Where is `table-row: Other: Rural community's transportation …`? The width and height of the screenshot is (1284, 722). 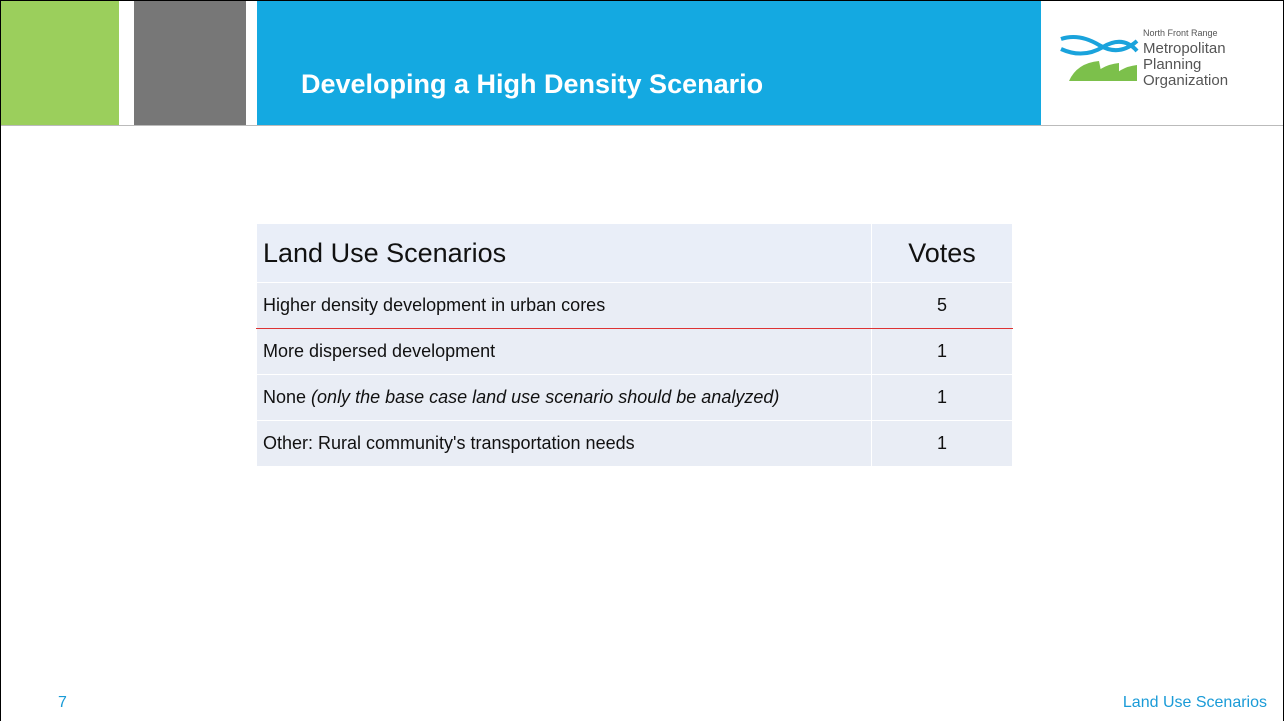 table-row: Other: Rural community's transportation … is located at coordinates (634, 443).